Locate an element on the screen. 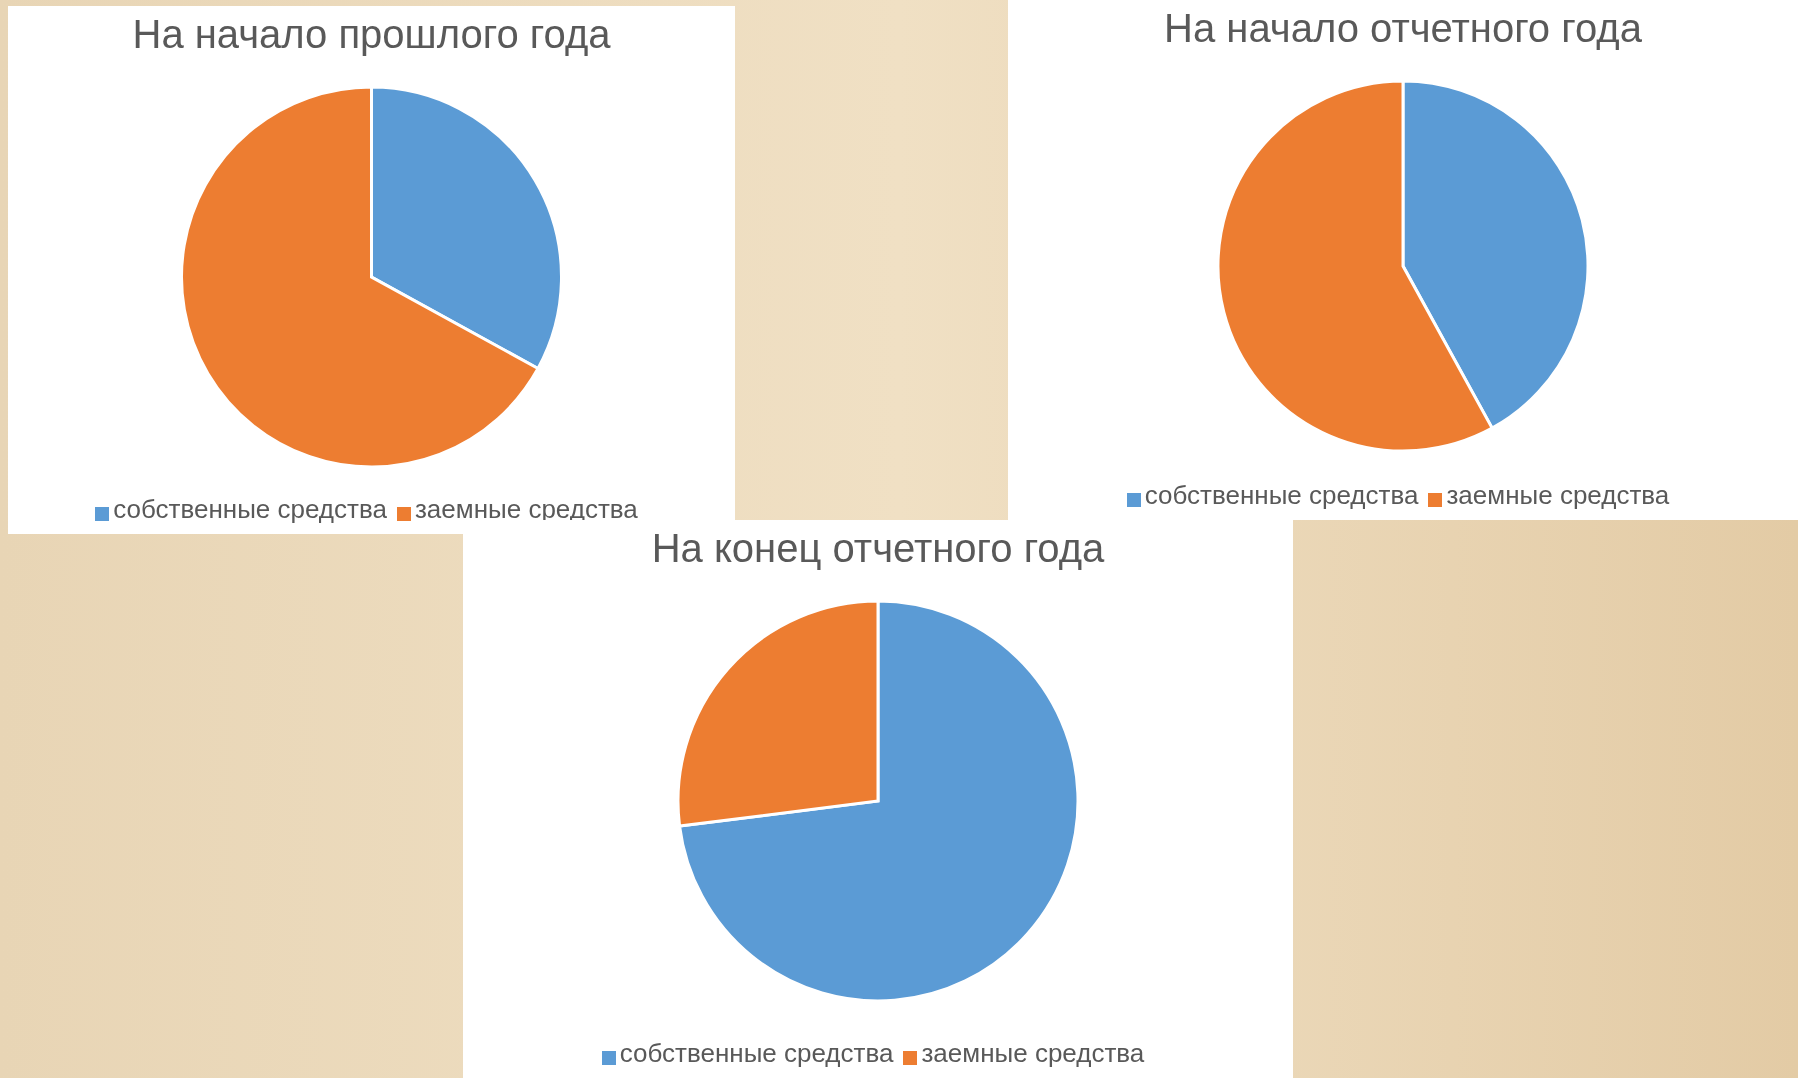  pie-slice is located at coordinates (879, 801).